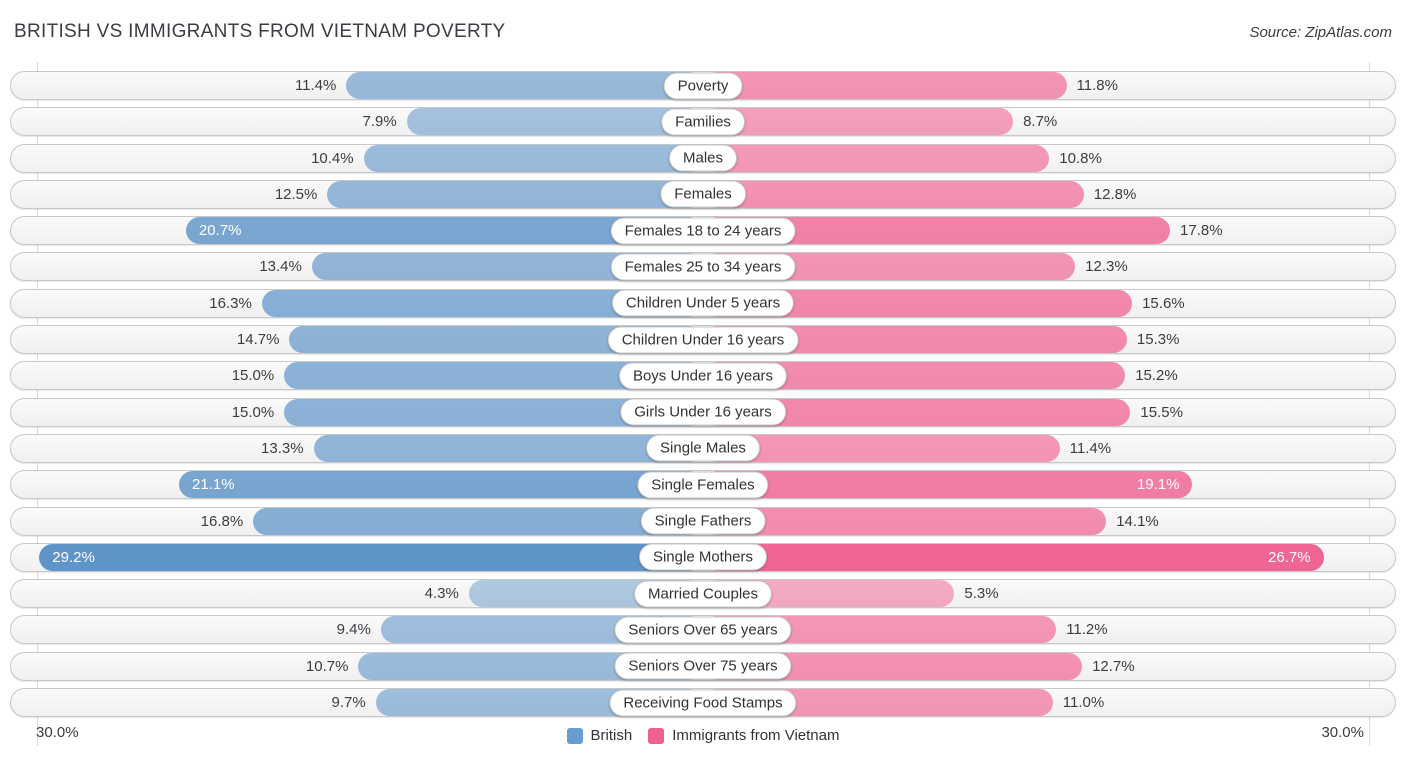 The height and width of the screenshot is (758, 1406). I want to click on chart-row: 20.7% 17.8% Females 18 to 24 years, so click(703, 231).